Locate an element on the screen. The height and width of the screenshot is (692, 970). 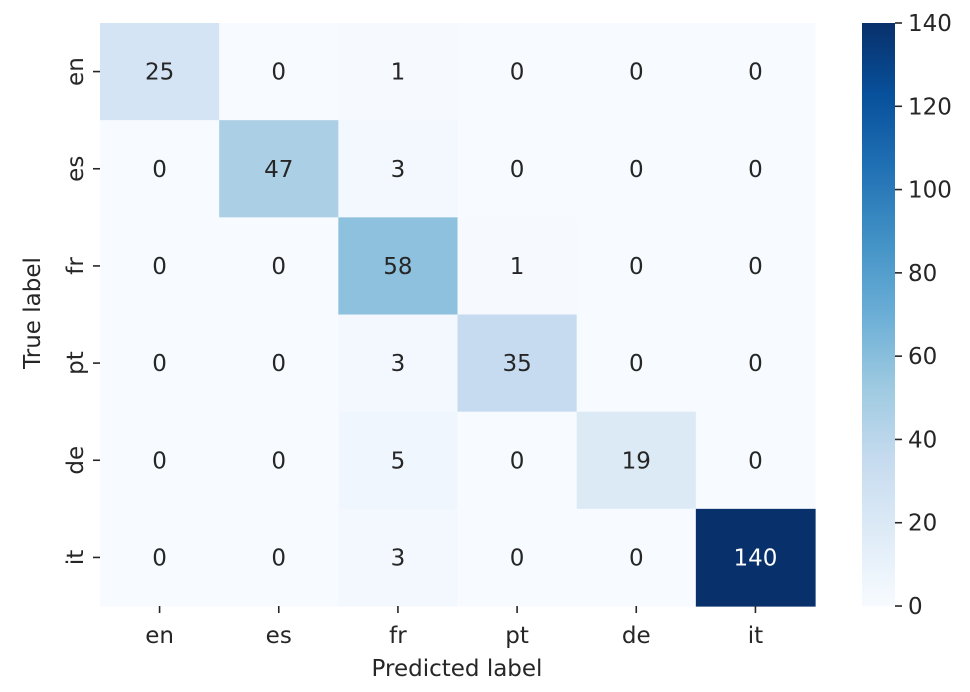
heatmap-cell-fr-it is located at coordinates (755, 266).